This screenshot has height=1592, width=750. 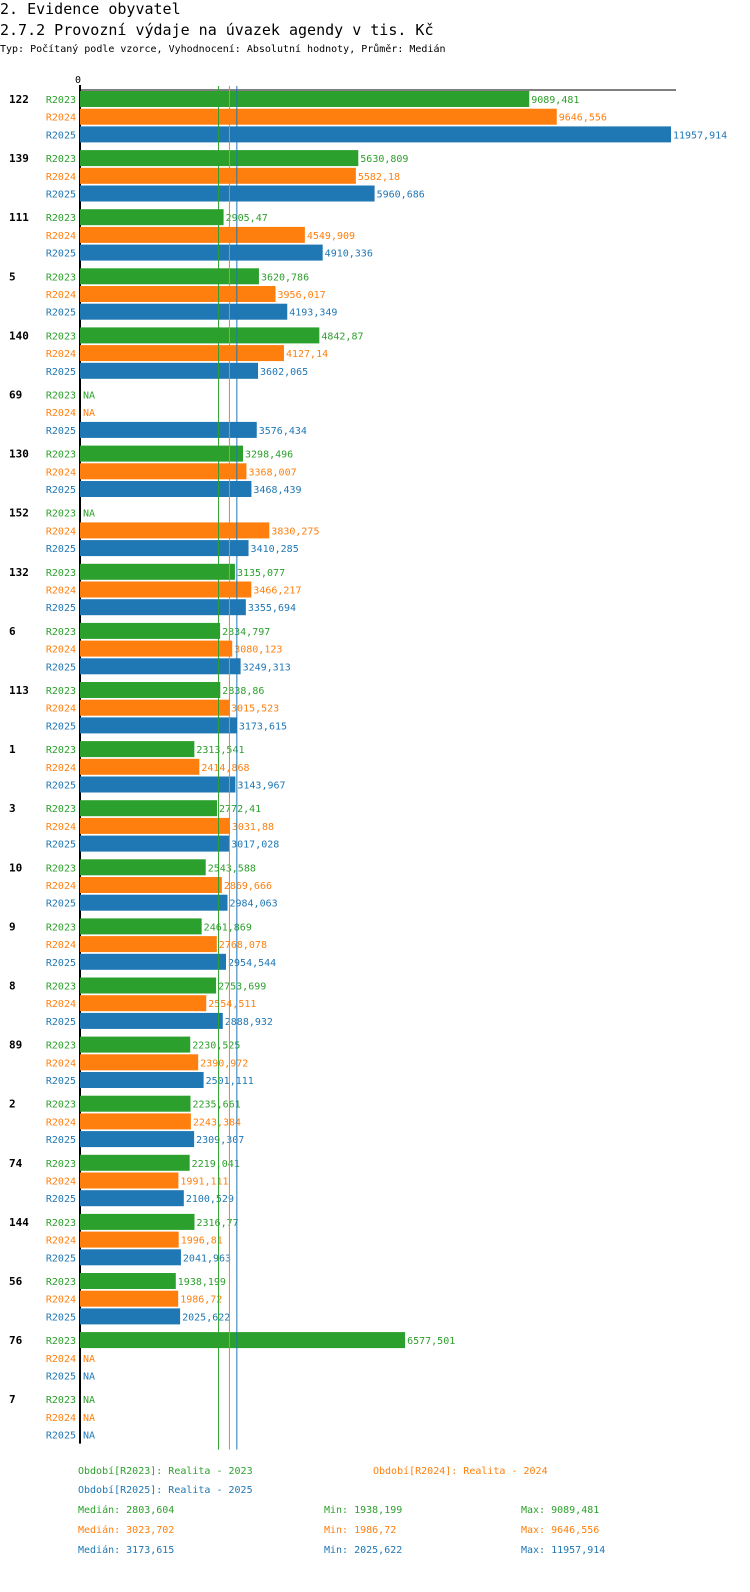 What do you see at coordinates (243, 691) in the screenshot?
I see `value-label: 2838,86` at bounding box center [243, 691].